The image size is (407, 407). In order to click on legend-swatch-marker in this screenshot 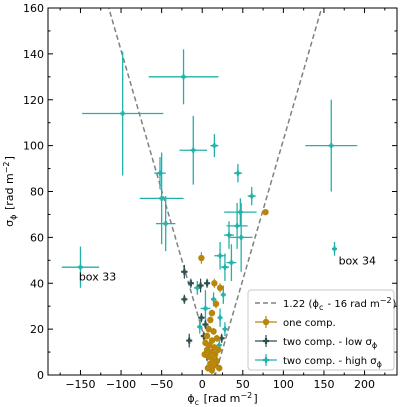, I will do `click(266, 322)`.